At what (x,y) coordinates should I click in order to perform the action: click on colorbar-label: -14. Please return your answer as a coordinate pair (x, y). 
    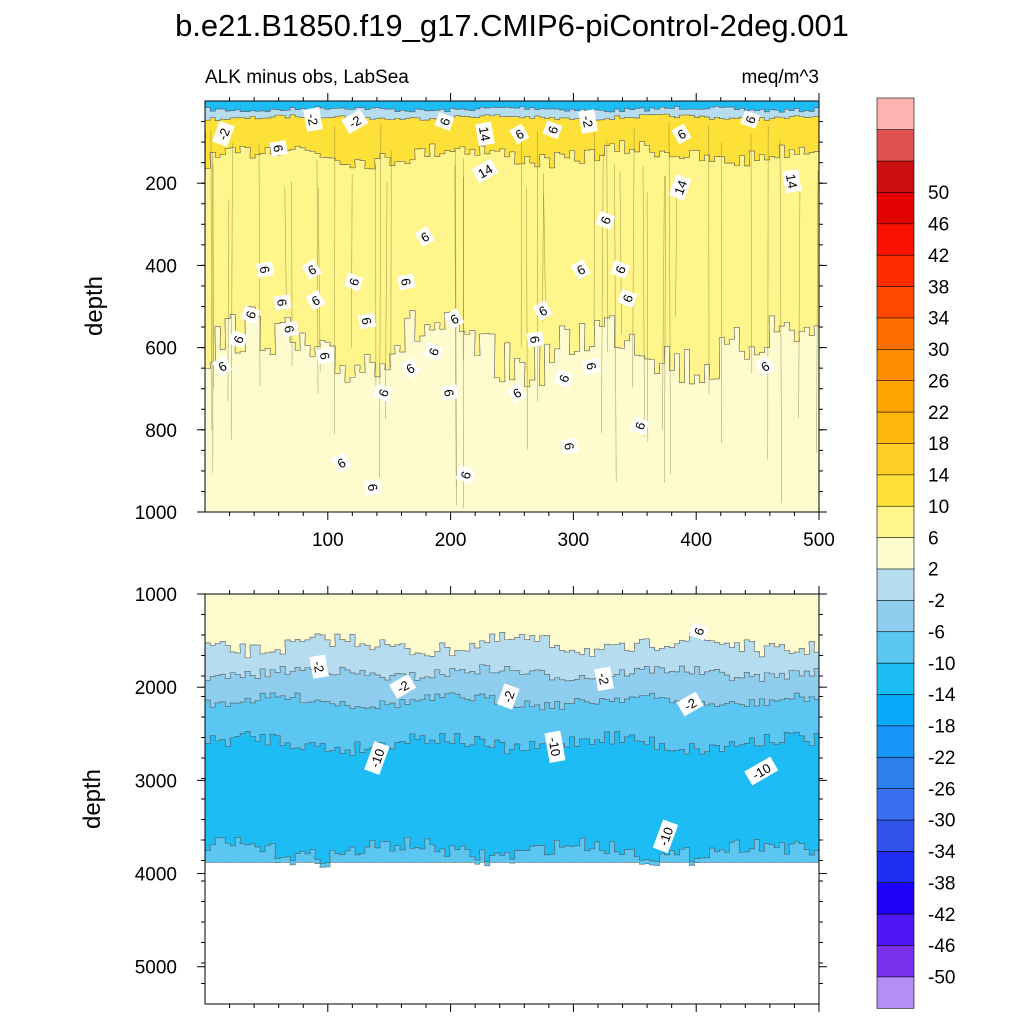
    Looking at the image, I should click on (942, 695).